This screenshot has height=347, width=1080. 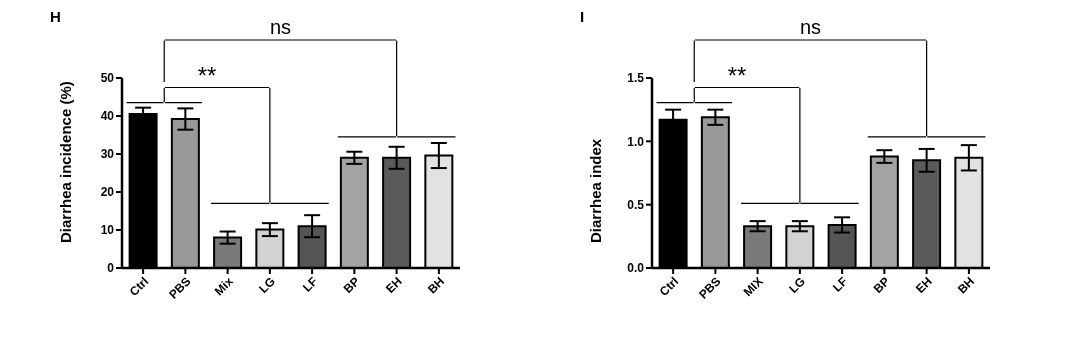 What do you see at coordinates (223, 286) in the screenshot?
I see `x-tick-label: Mix` at bounding box center [223, 286].